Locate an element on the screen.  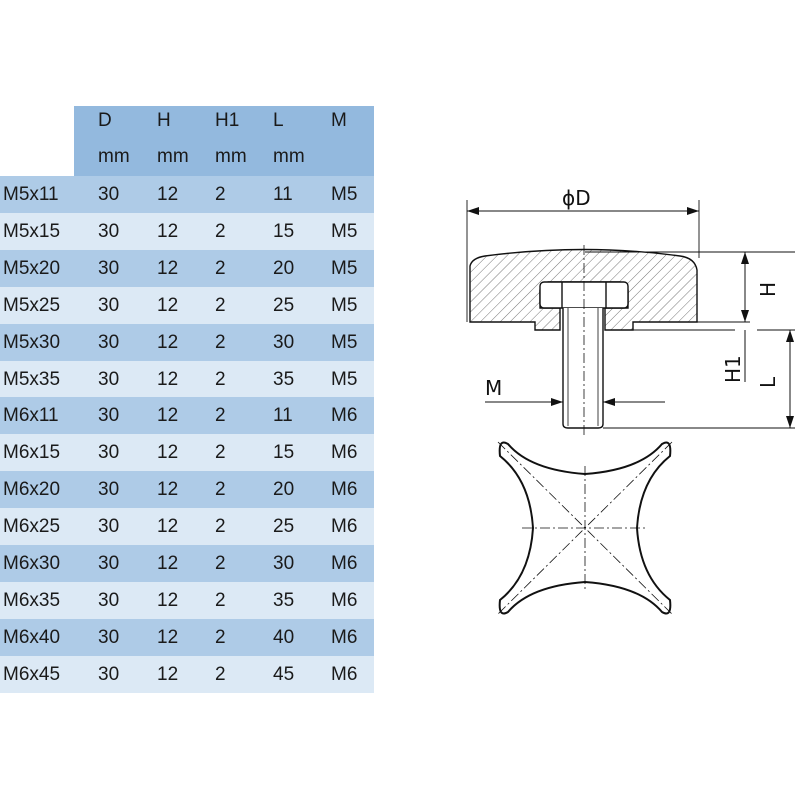
table-row: M5x20 30 12 2 20 M5 is located at coordinates (187, 268).